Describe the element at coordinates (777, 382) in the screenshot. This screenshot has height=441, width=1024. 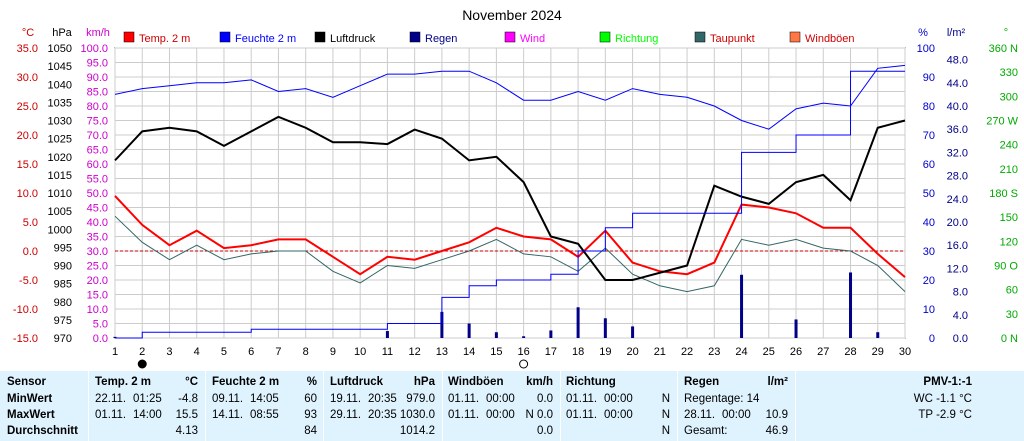
I see `rain-unit: l/m²` at that location.